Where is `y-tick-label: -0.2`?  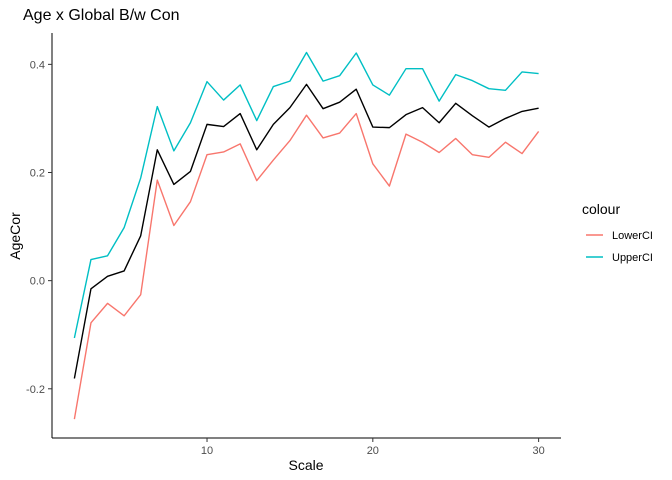 y-tick-label: -0.2 is located at coordinates (35, 390).